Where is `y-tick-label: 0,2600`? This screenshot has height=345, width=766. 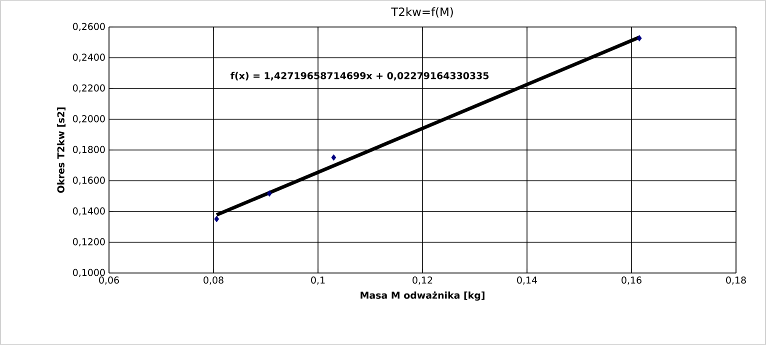 y-tick-label: 0,2600 is located at coordinates (88, 27).